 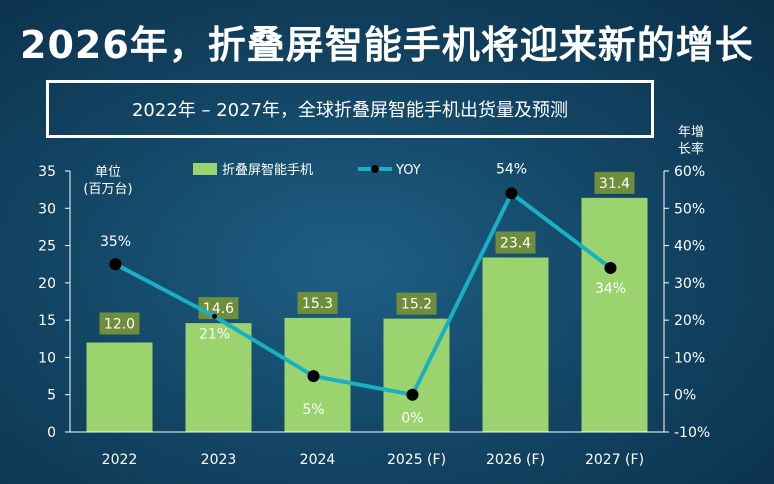 I want to click on legend: 折叠屏智能手机 YOY, so click(x=307, y=170).